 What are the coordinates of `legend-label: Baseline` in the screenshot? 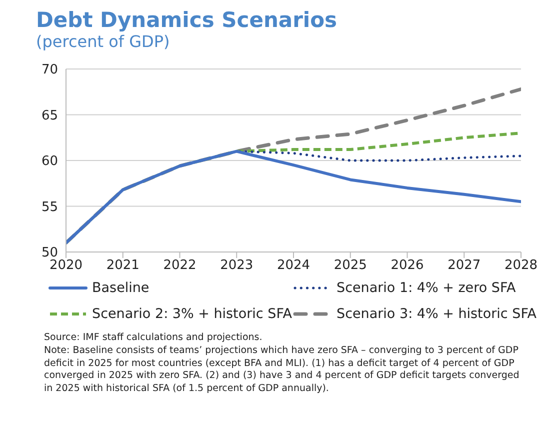 It's located at (121, 288).